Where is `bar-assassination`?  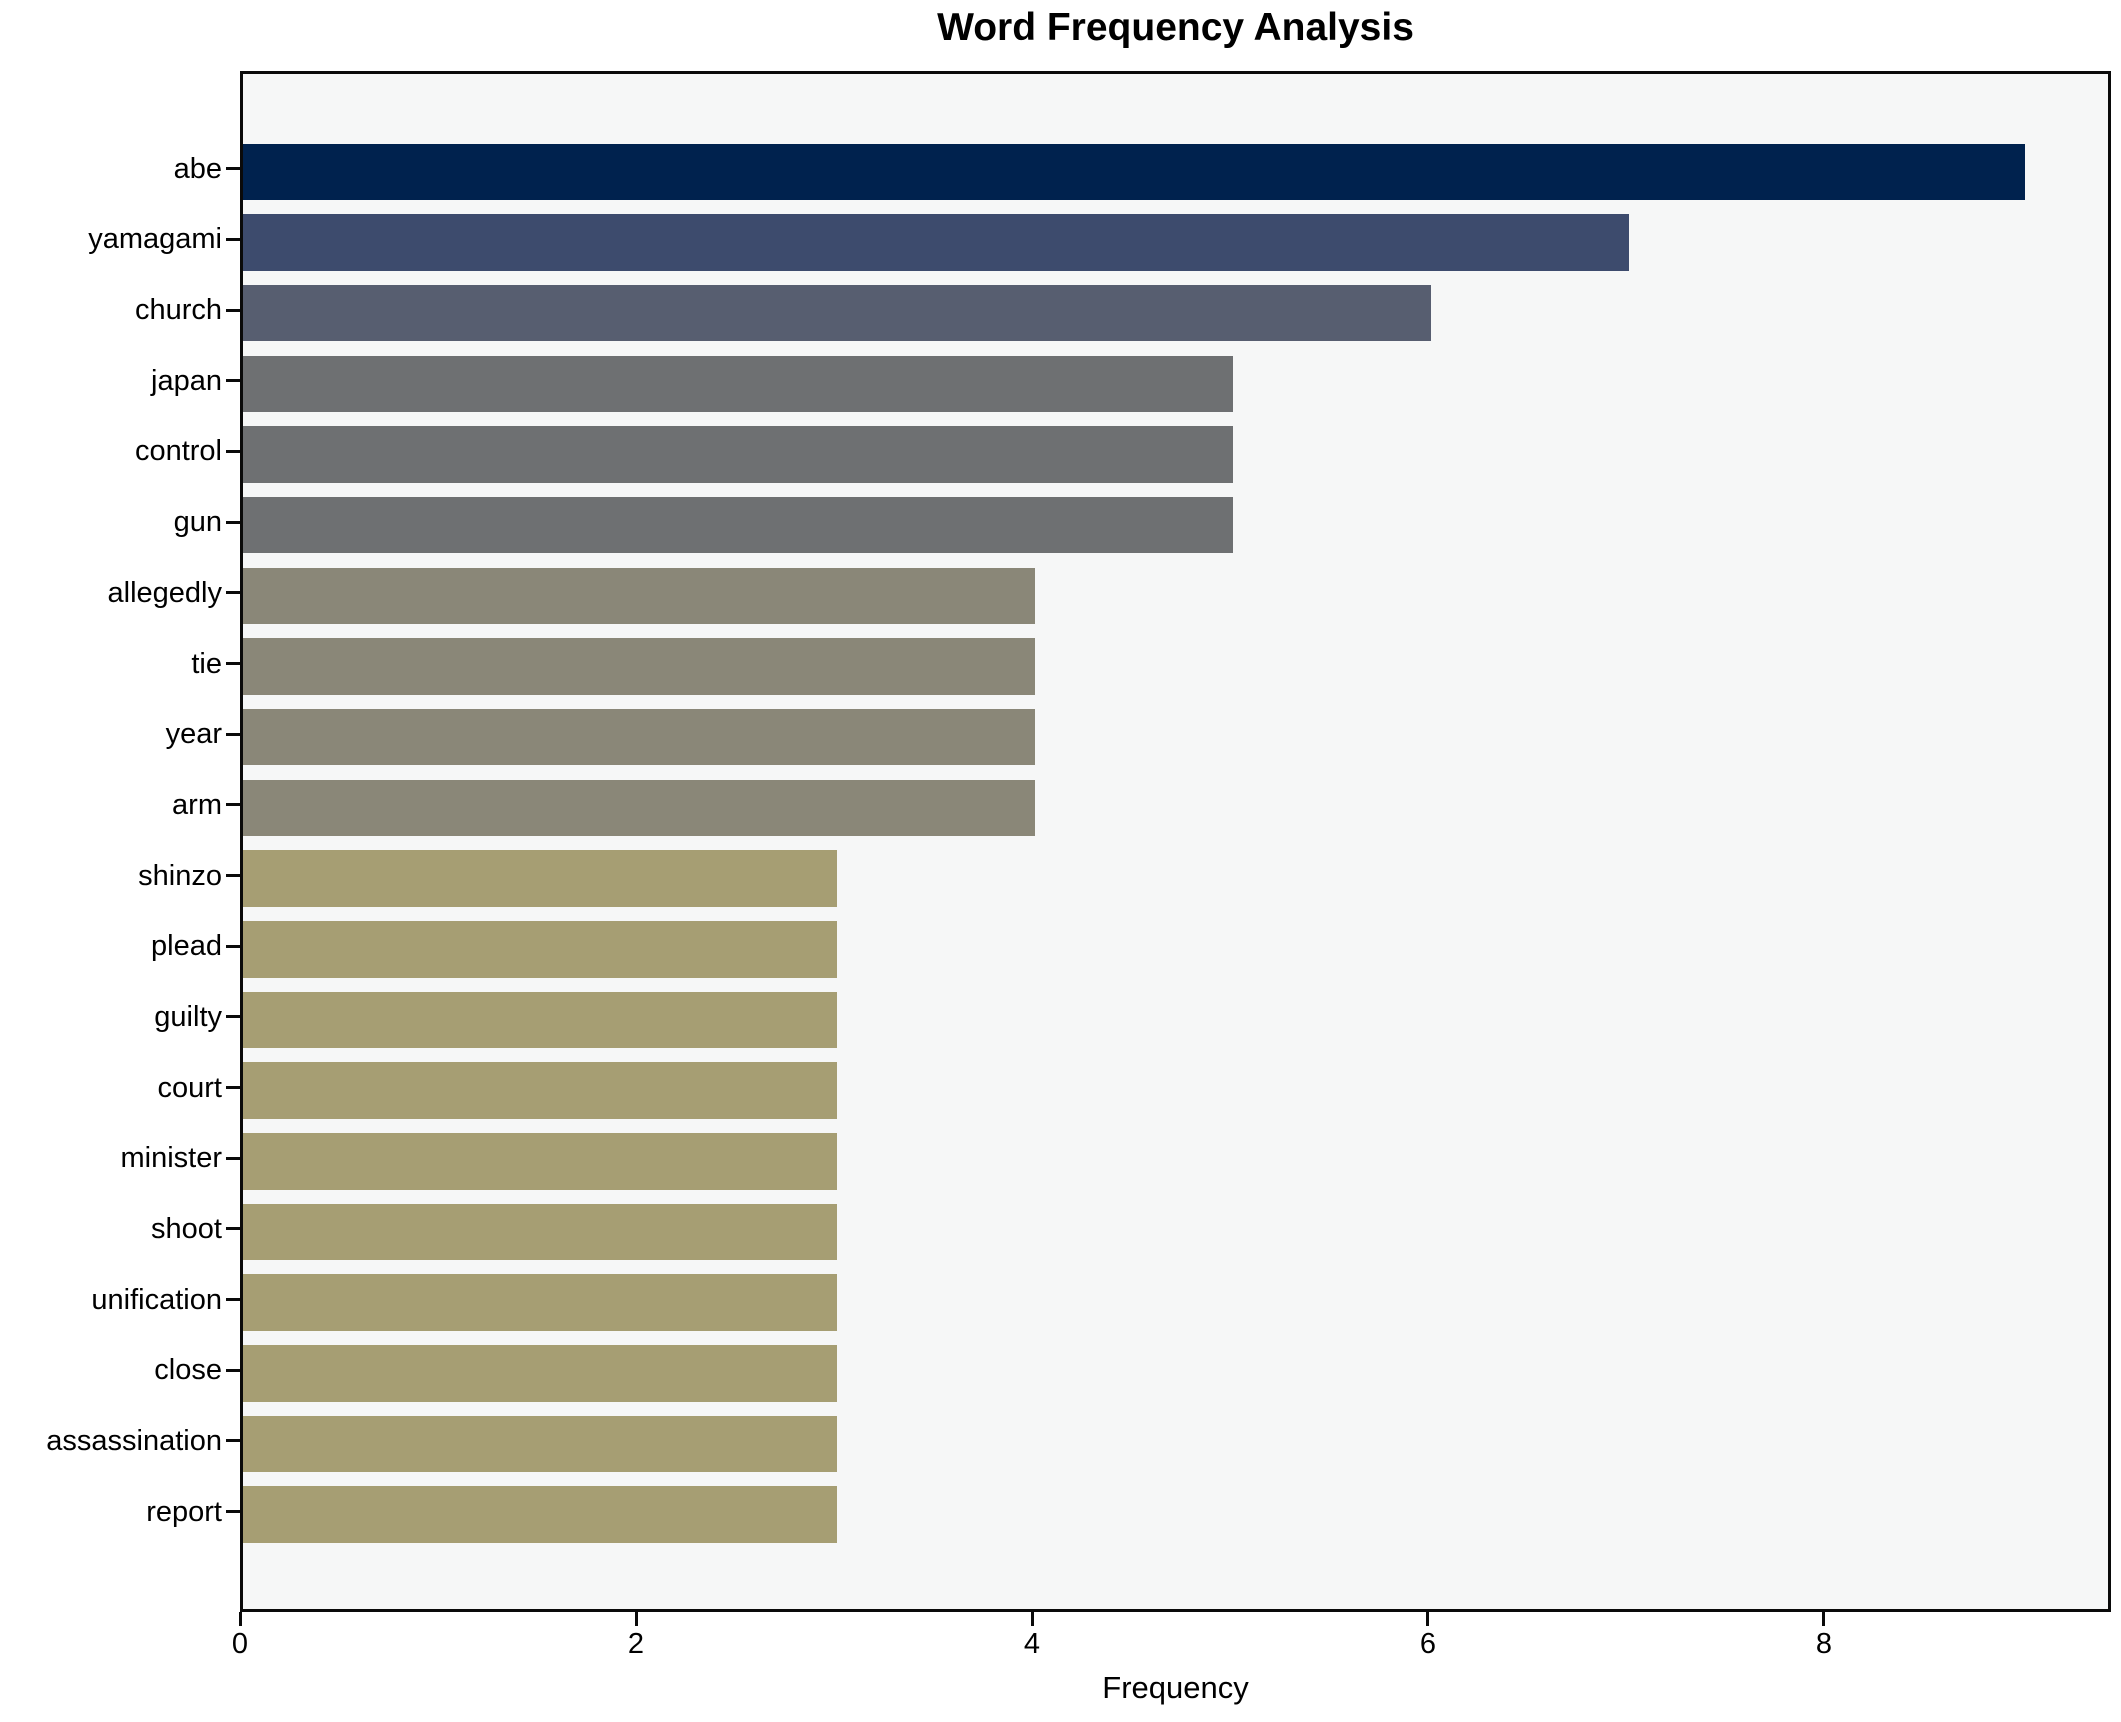
bar-assassination is located at coordinates (540, 1444).